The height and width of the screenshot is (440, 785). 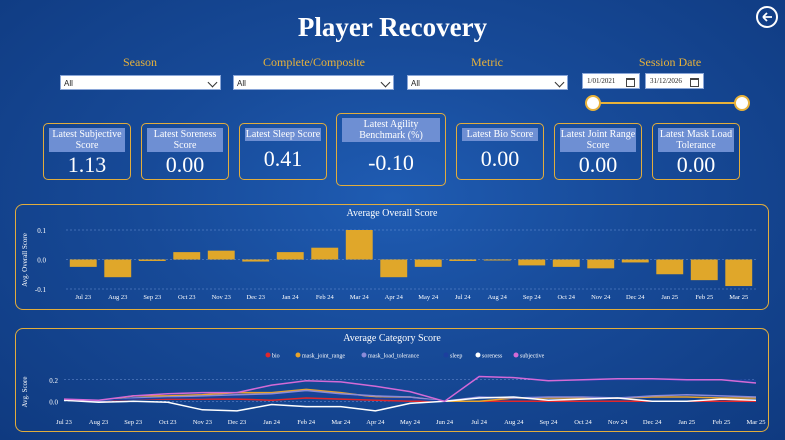 I want to click on y-tick-label: 0.0, so click(x=41, y=261).